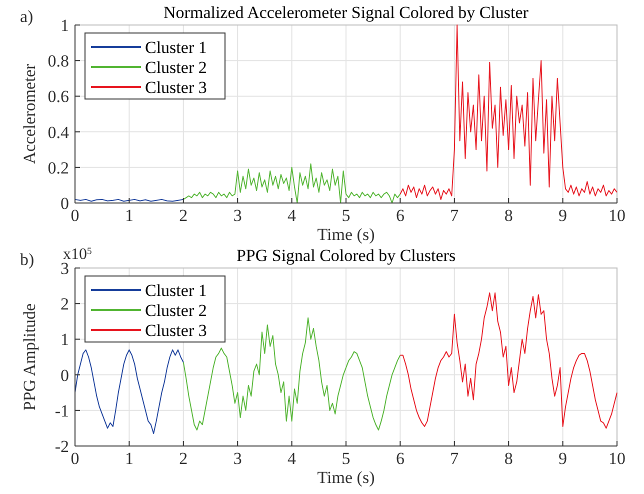  I want to click on y-axis-title: Accelerometer, so click(29, 114).